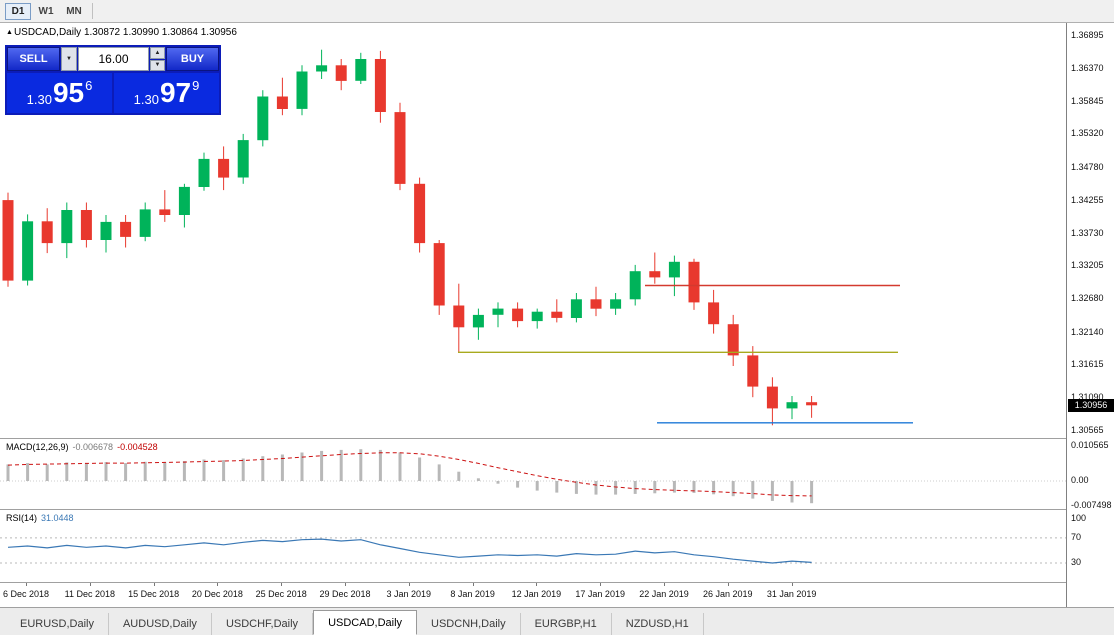 This screenshot has height=635, width=1114. Describe the element at coordinates (1076, 536) in the screenshot. I see `axis-label: 70` at that location.